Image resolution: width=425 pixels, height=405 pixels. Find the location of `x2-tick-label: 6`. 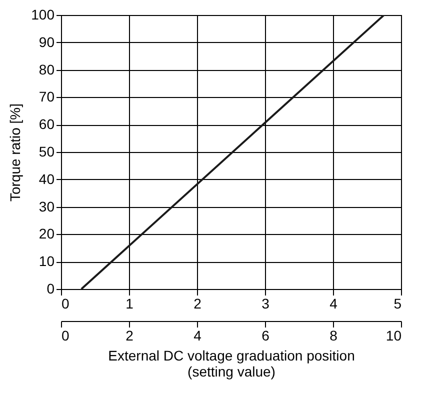

x2-tick-label: 6 is located at coordinates (266, 336).